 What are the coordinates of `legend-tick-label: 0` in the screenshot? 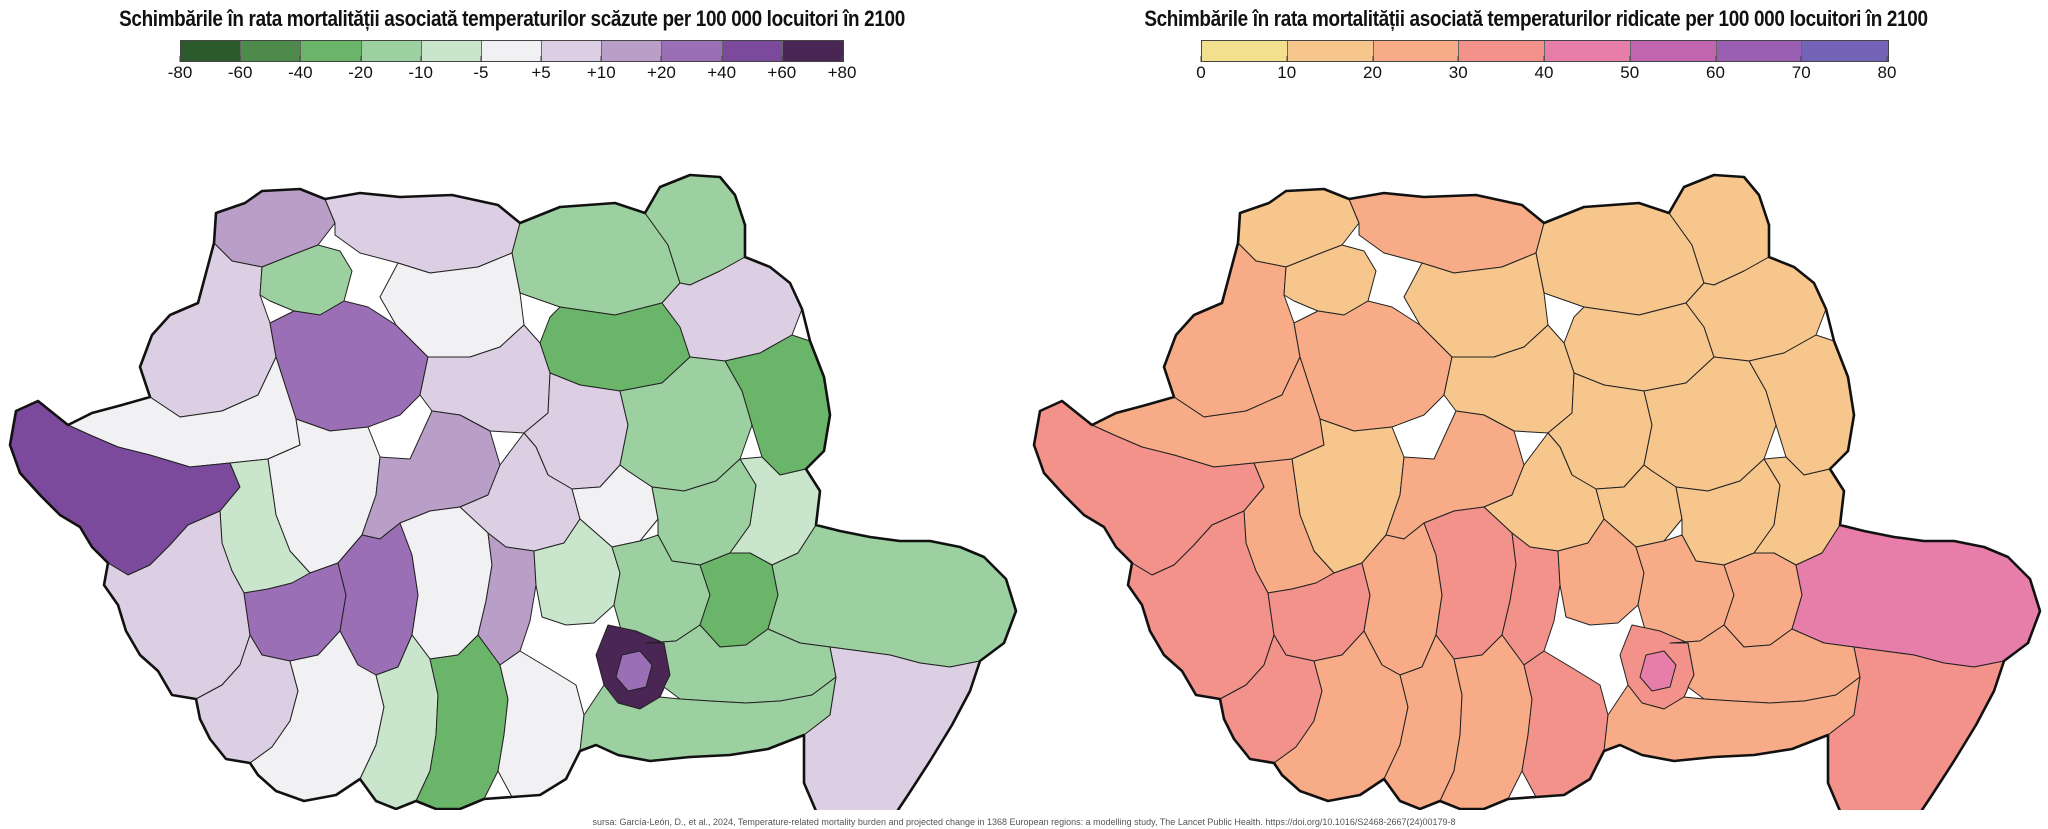 It's located at (1201, 72).